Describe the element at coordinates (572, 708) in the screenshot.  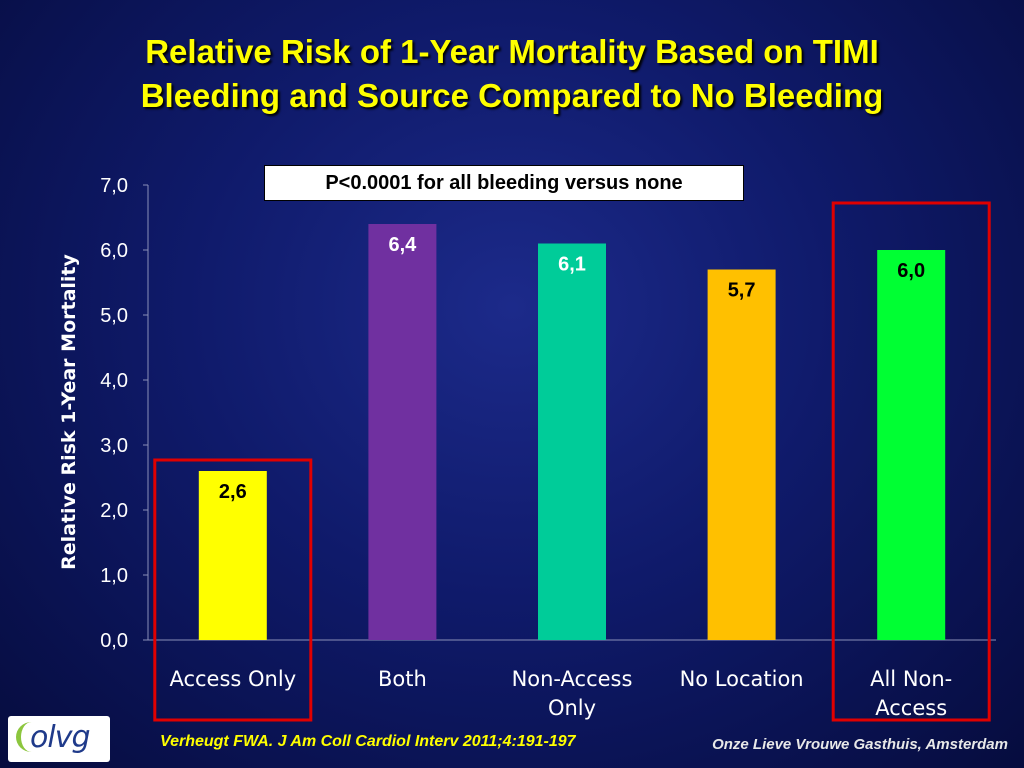
I see `x-tick-label: Only` at that location.